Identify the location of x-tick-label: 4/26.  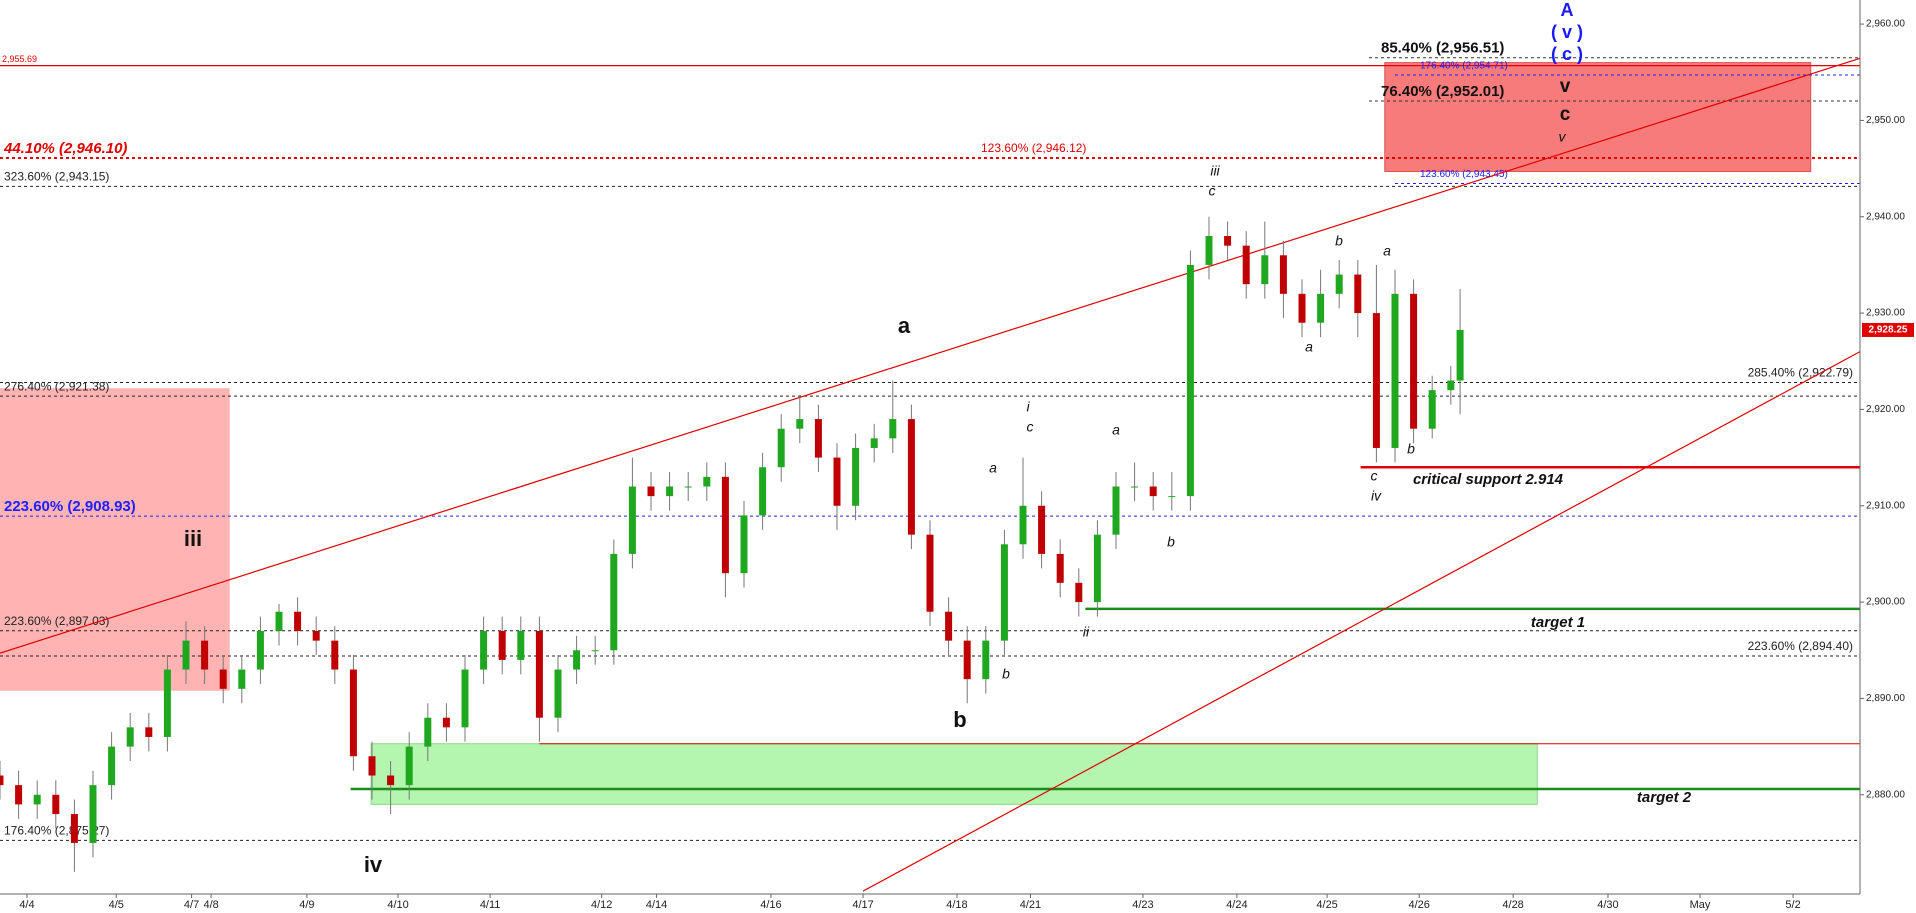
(1418, 905).